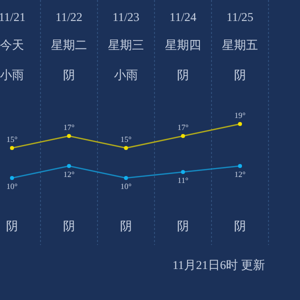  Describe the element at coordinates (126, 45) in the screenshot. I see `text: 星期三` at that location.